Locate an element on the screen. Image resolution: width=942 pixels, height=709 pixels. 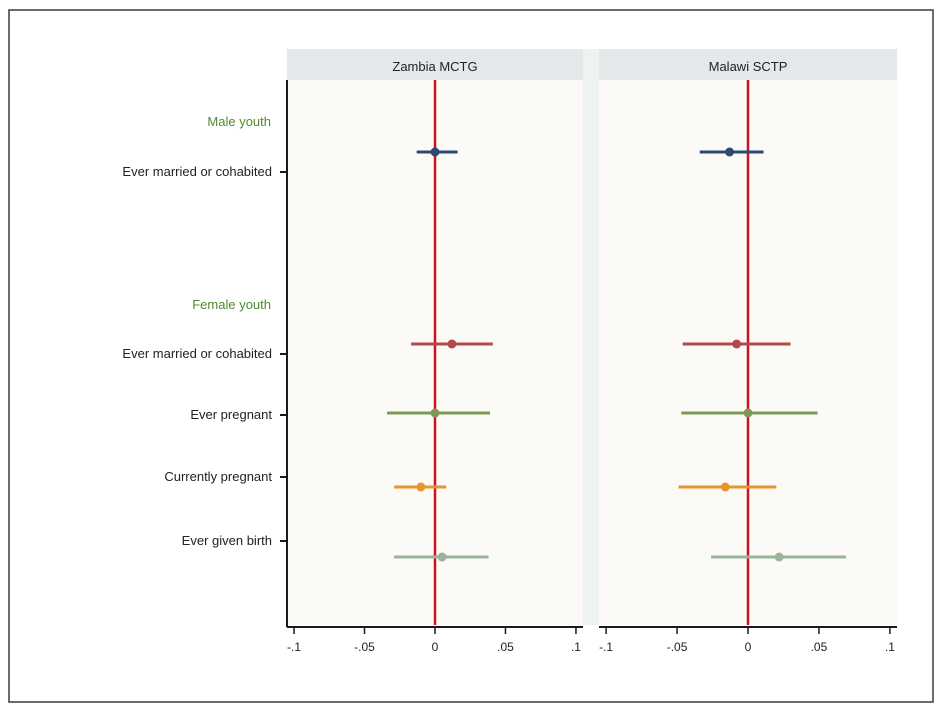
x-tick-label-malawi-4: .1 is located at coordinates (890, 647).